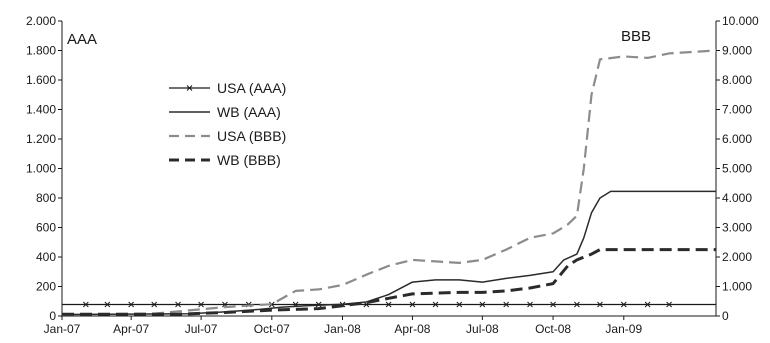  What do you see at coordinates (41, 139) in the screenshot?
I see `y-left-tick-label: 1.200` at bounding box center [41, 139].